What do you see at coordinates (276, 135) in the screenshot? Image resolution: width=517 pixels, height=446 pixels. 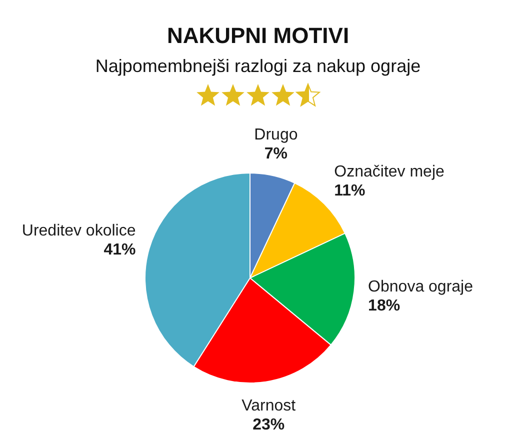 I see `slice-label: Drugo` at bounding box center [276, 135].